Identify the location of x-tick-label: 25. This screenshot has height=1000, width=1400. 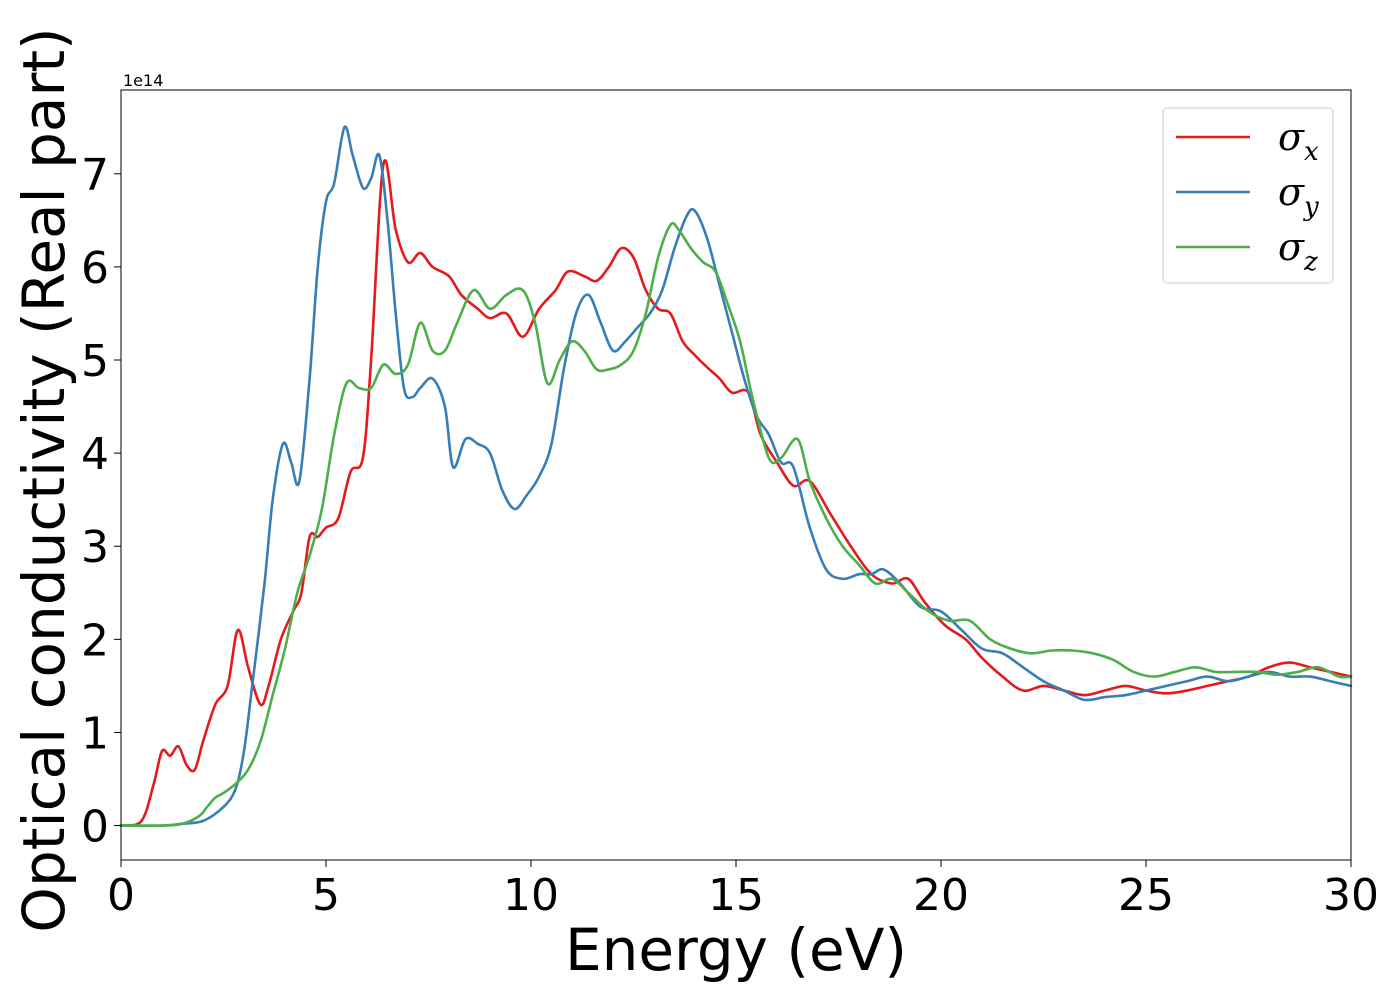
(1146, 895).